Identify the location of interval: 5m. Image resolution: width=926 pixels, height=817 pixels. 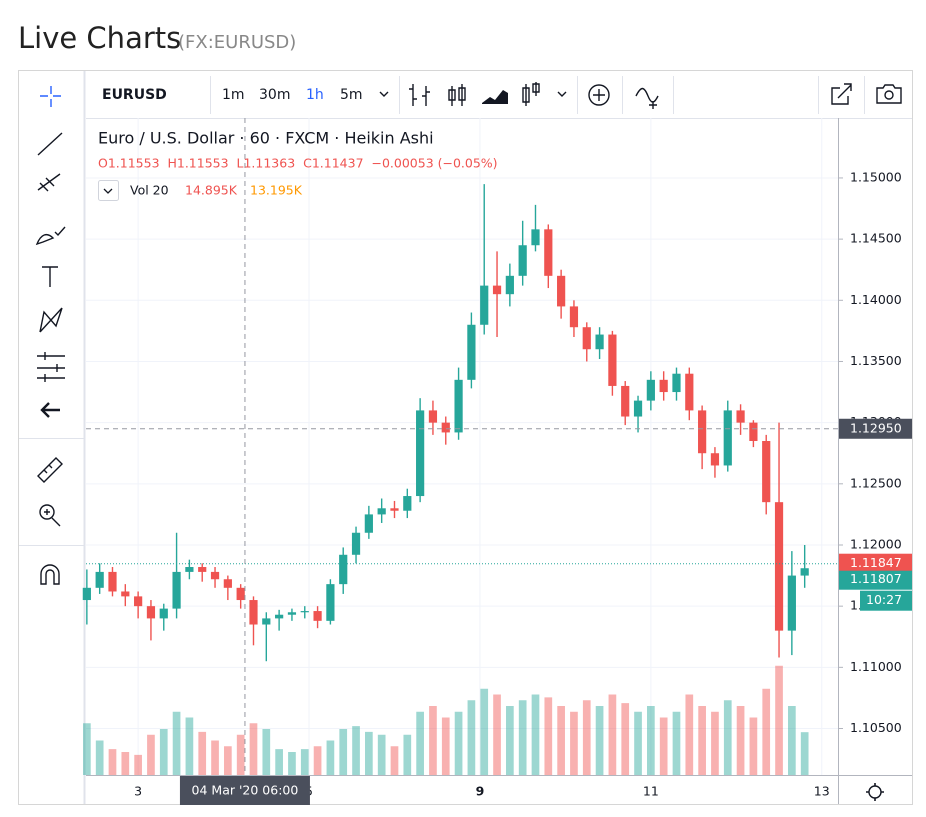
(351, 95).